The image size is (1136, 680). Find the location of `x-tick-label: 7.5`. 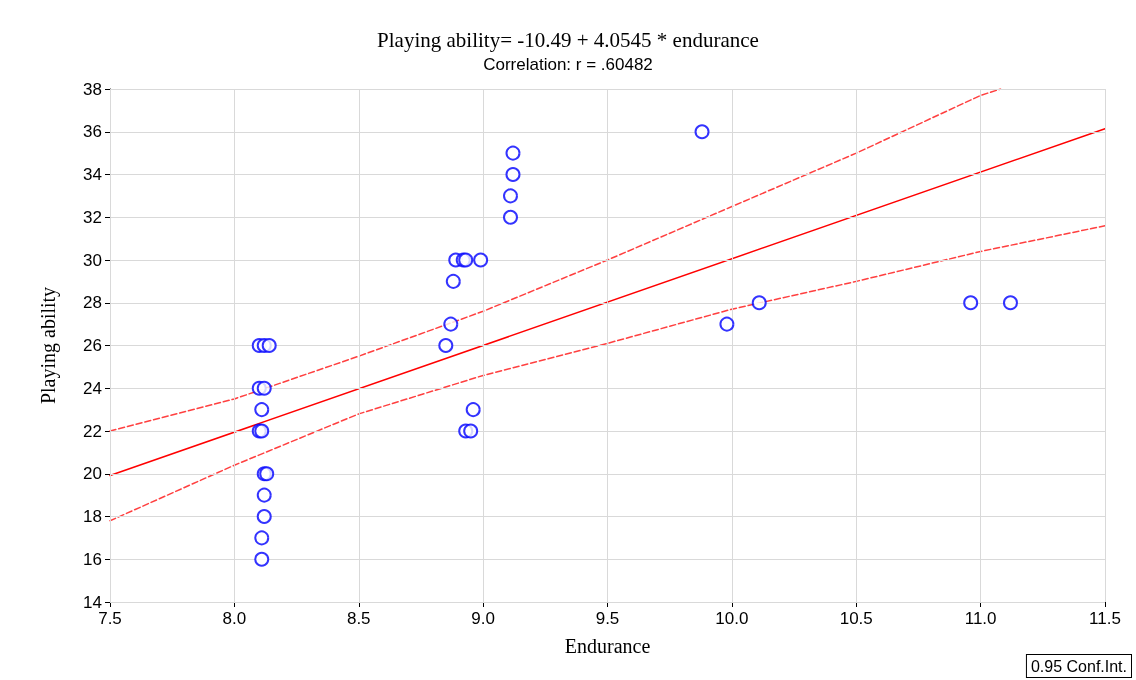

x-tick-label: 7.5 is located at coordinates (110, 618).